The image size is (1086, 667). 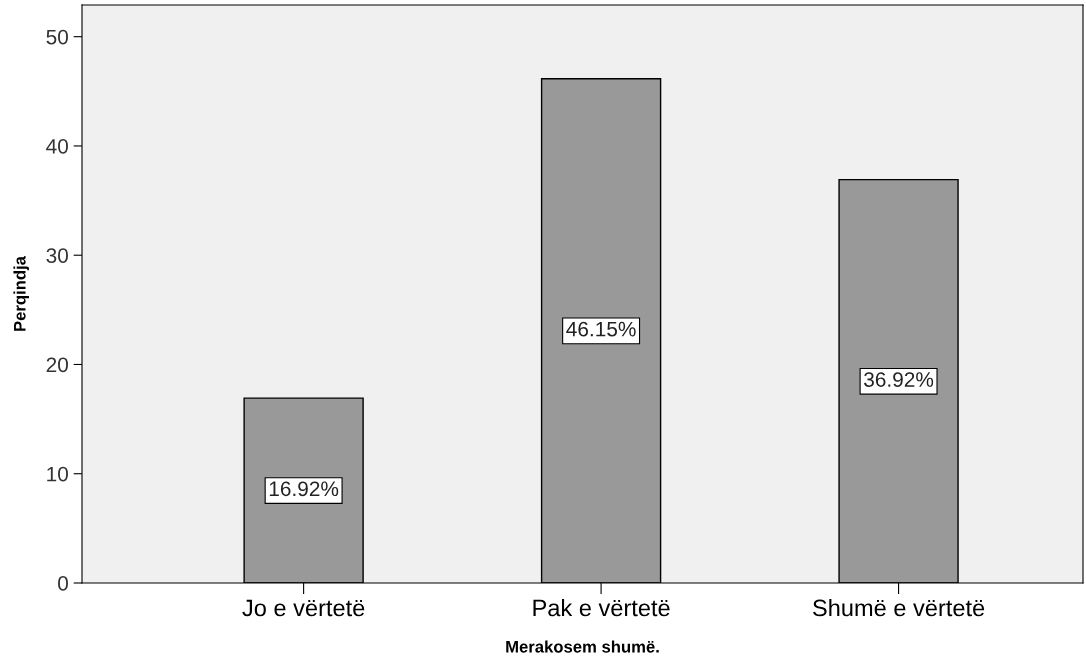 I want to click on x-tick-label: Pak e vërtetë, so click(x=601, y=607).